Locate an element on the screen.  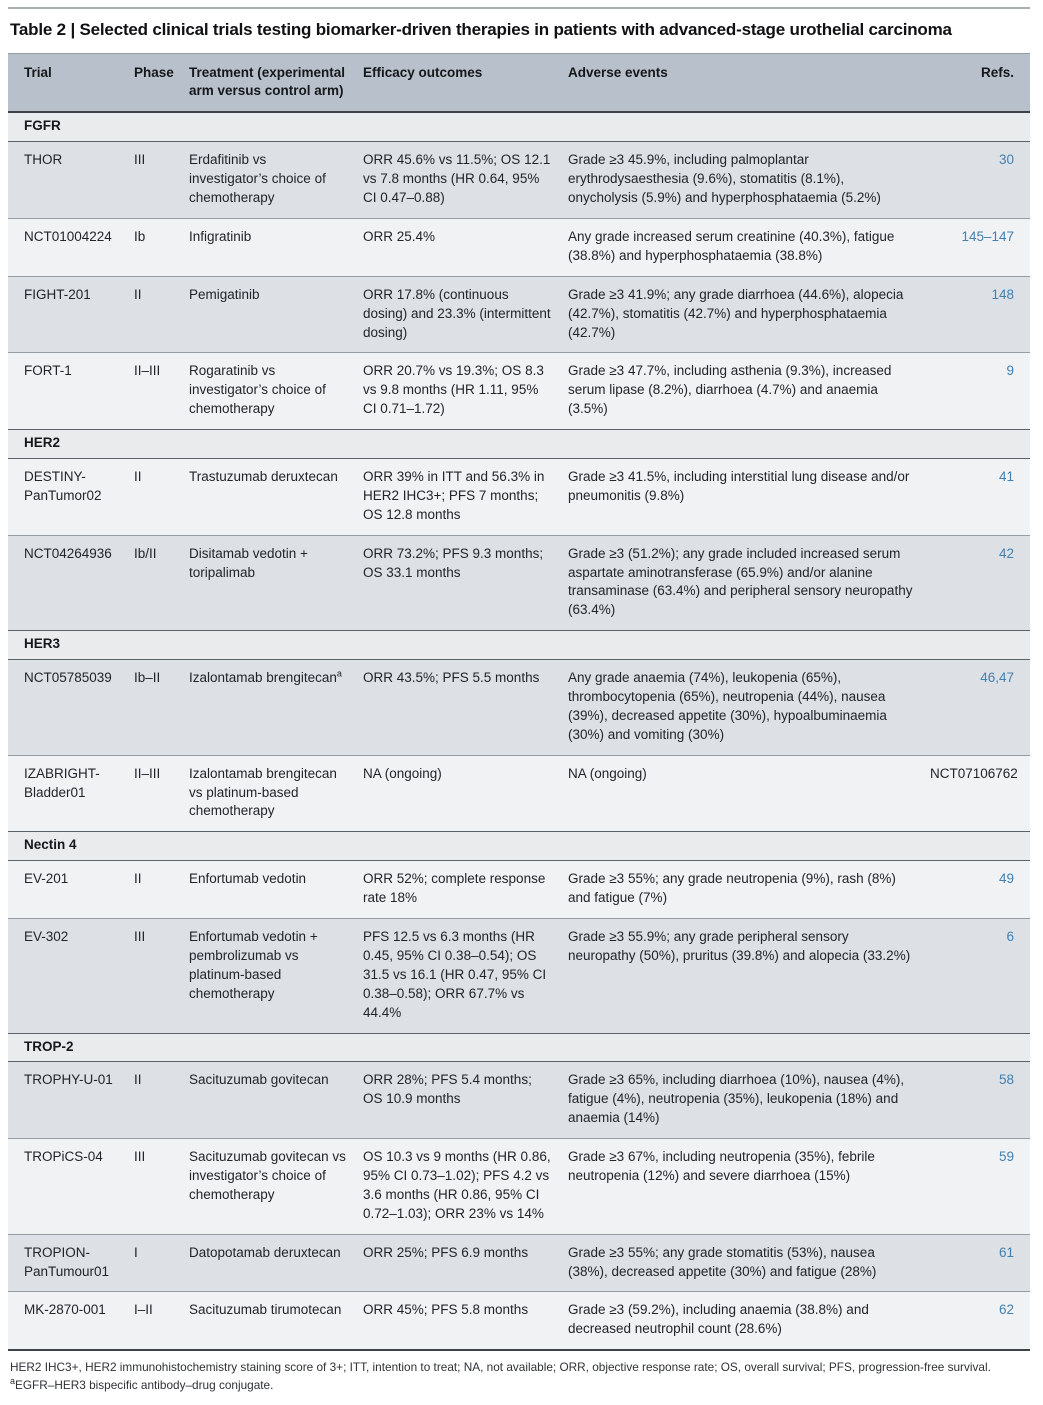
trial-cell: TROPHY-U-01 is located at coordinates (68, 1080).